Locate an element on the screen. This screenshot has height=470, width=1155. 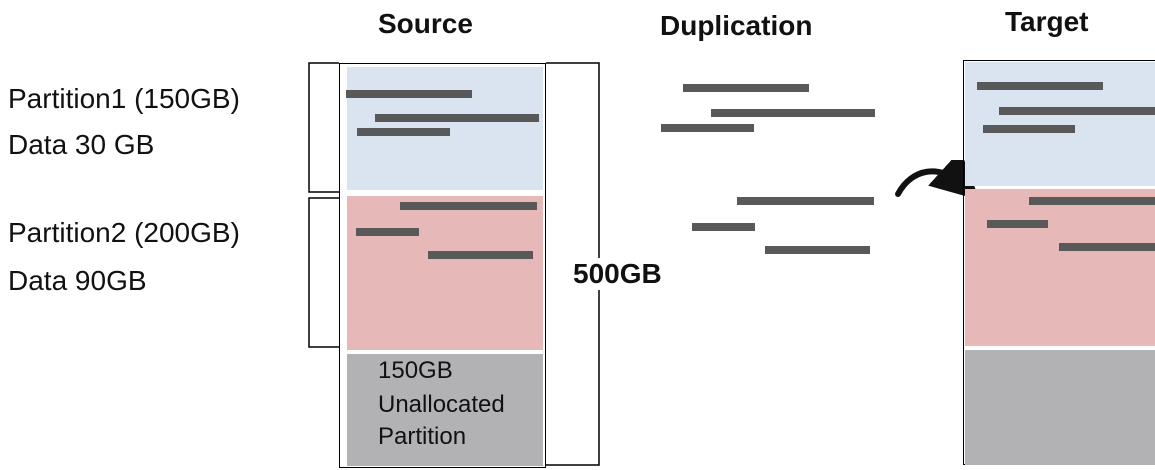
unallocated-line3: Partition is located at coordinates (422, 436).